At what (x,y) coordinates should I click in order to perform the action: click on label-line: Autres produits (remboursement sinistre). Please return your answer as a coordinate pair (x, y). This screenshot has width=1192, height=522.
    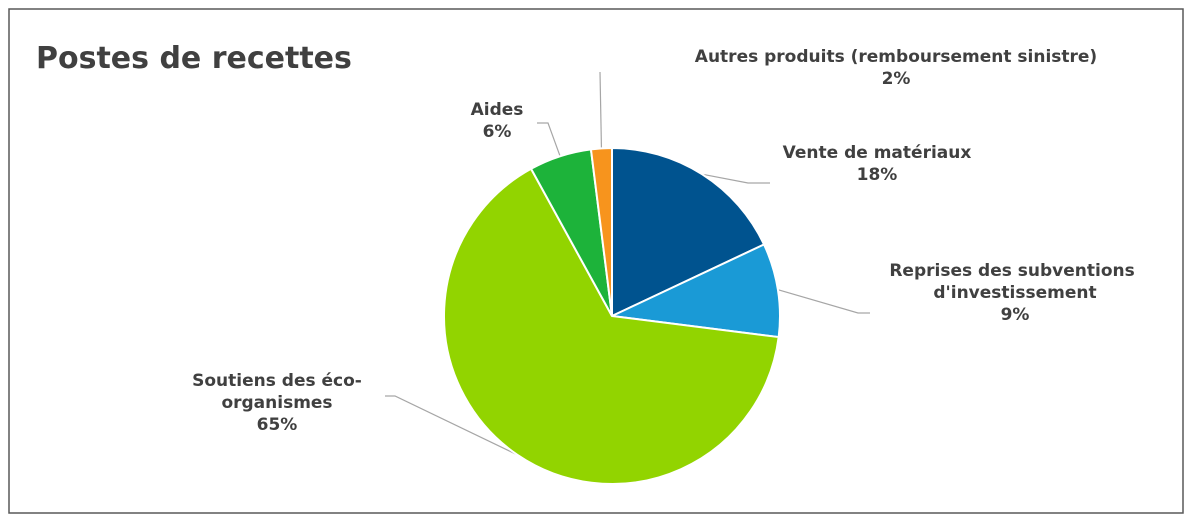
    Looking at the image, I should click on (896, 57).